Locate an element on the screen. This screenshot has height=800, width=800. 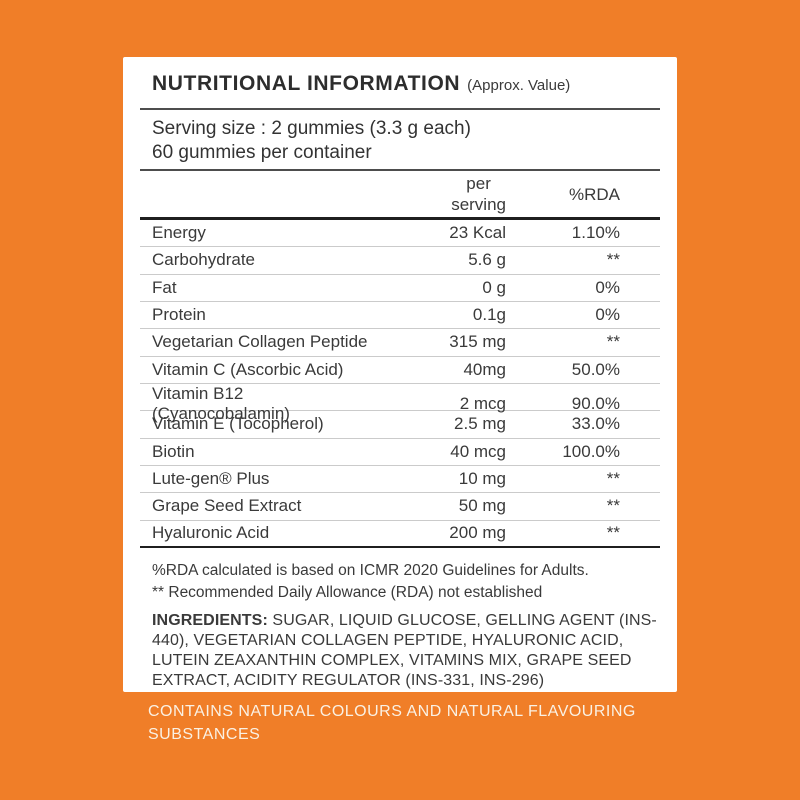
serving-size-line: Serving size : 2 gummies (3.3 g each) is located at coordinates (311, 128).